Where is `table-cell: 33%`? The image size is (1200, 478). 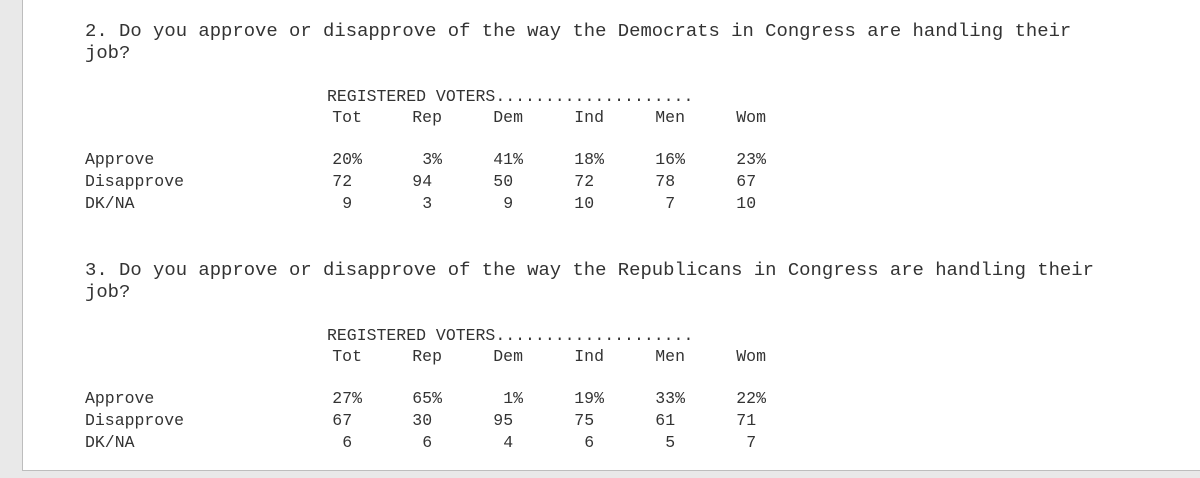
table-cell: 33% is located at coordinates (670, 398).